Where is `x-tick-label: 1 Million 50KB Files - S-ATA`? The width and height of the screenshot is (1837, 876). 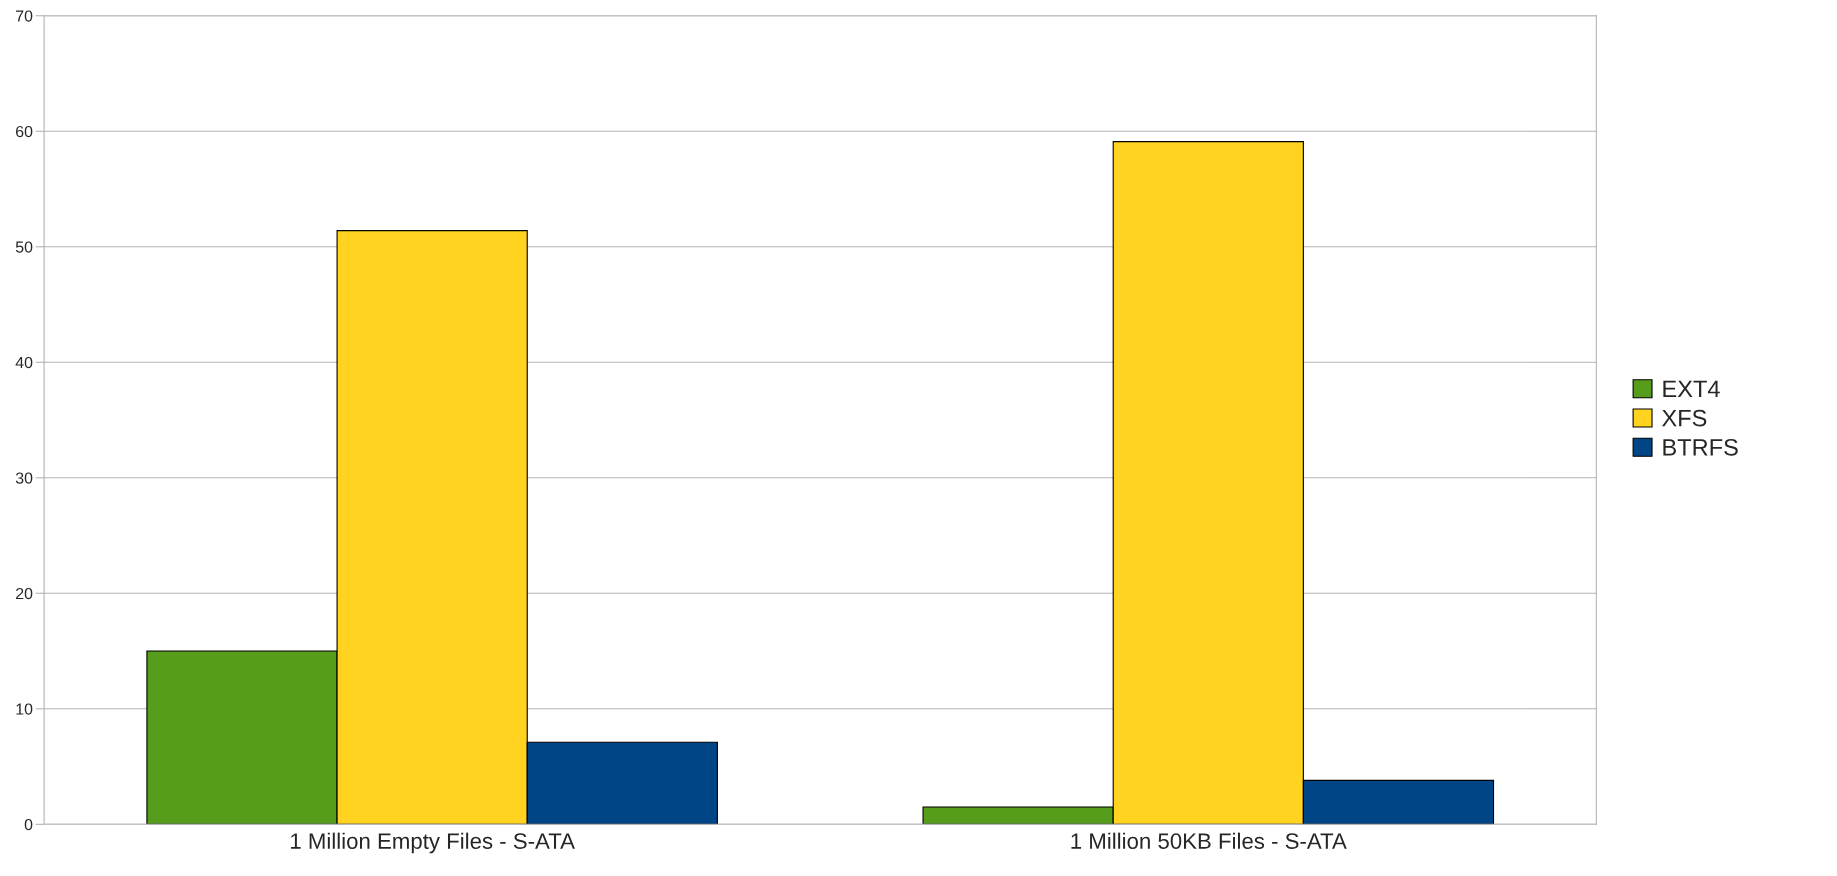
x-tick-label: 1 Million 50KB Files - S-ATA is located at coordinates (1209, 840).